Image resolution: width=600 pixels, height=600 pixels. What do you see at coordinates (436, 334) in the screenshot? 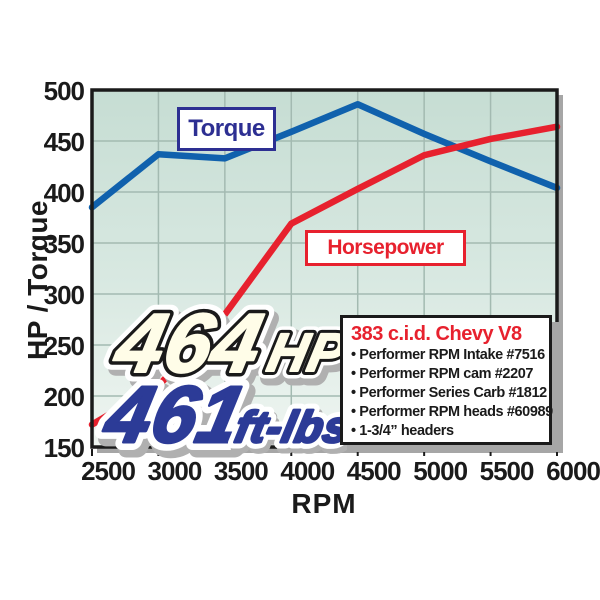
I see `engine-spec-title: 383 c.i.d. Chevy V8` at bounding box center [436, 334].